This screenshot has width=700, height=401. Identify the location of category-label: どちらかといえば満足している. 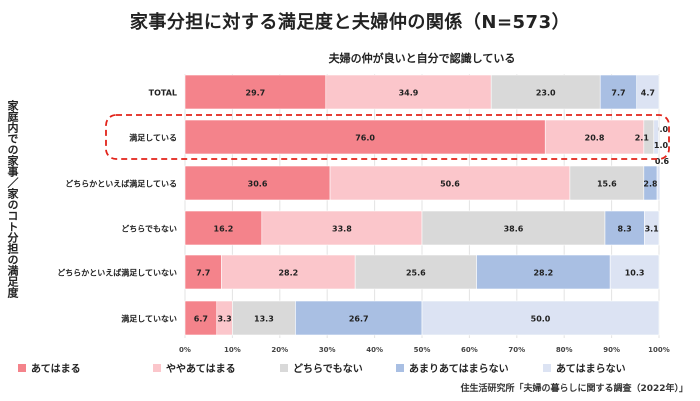
(121, 184).